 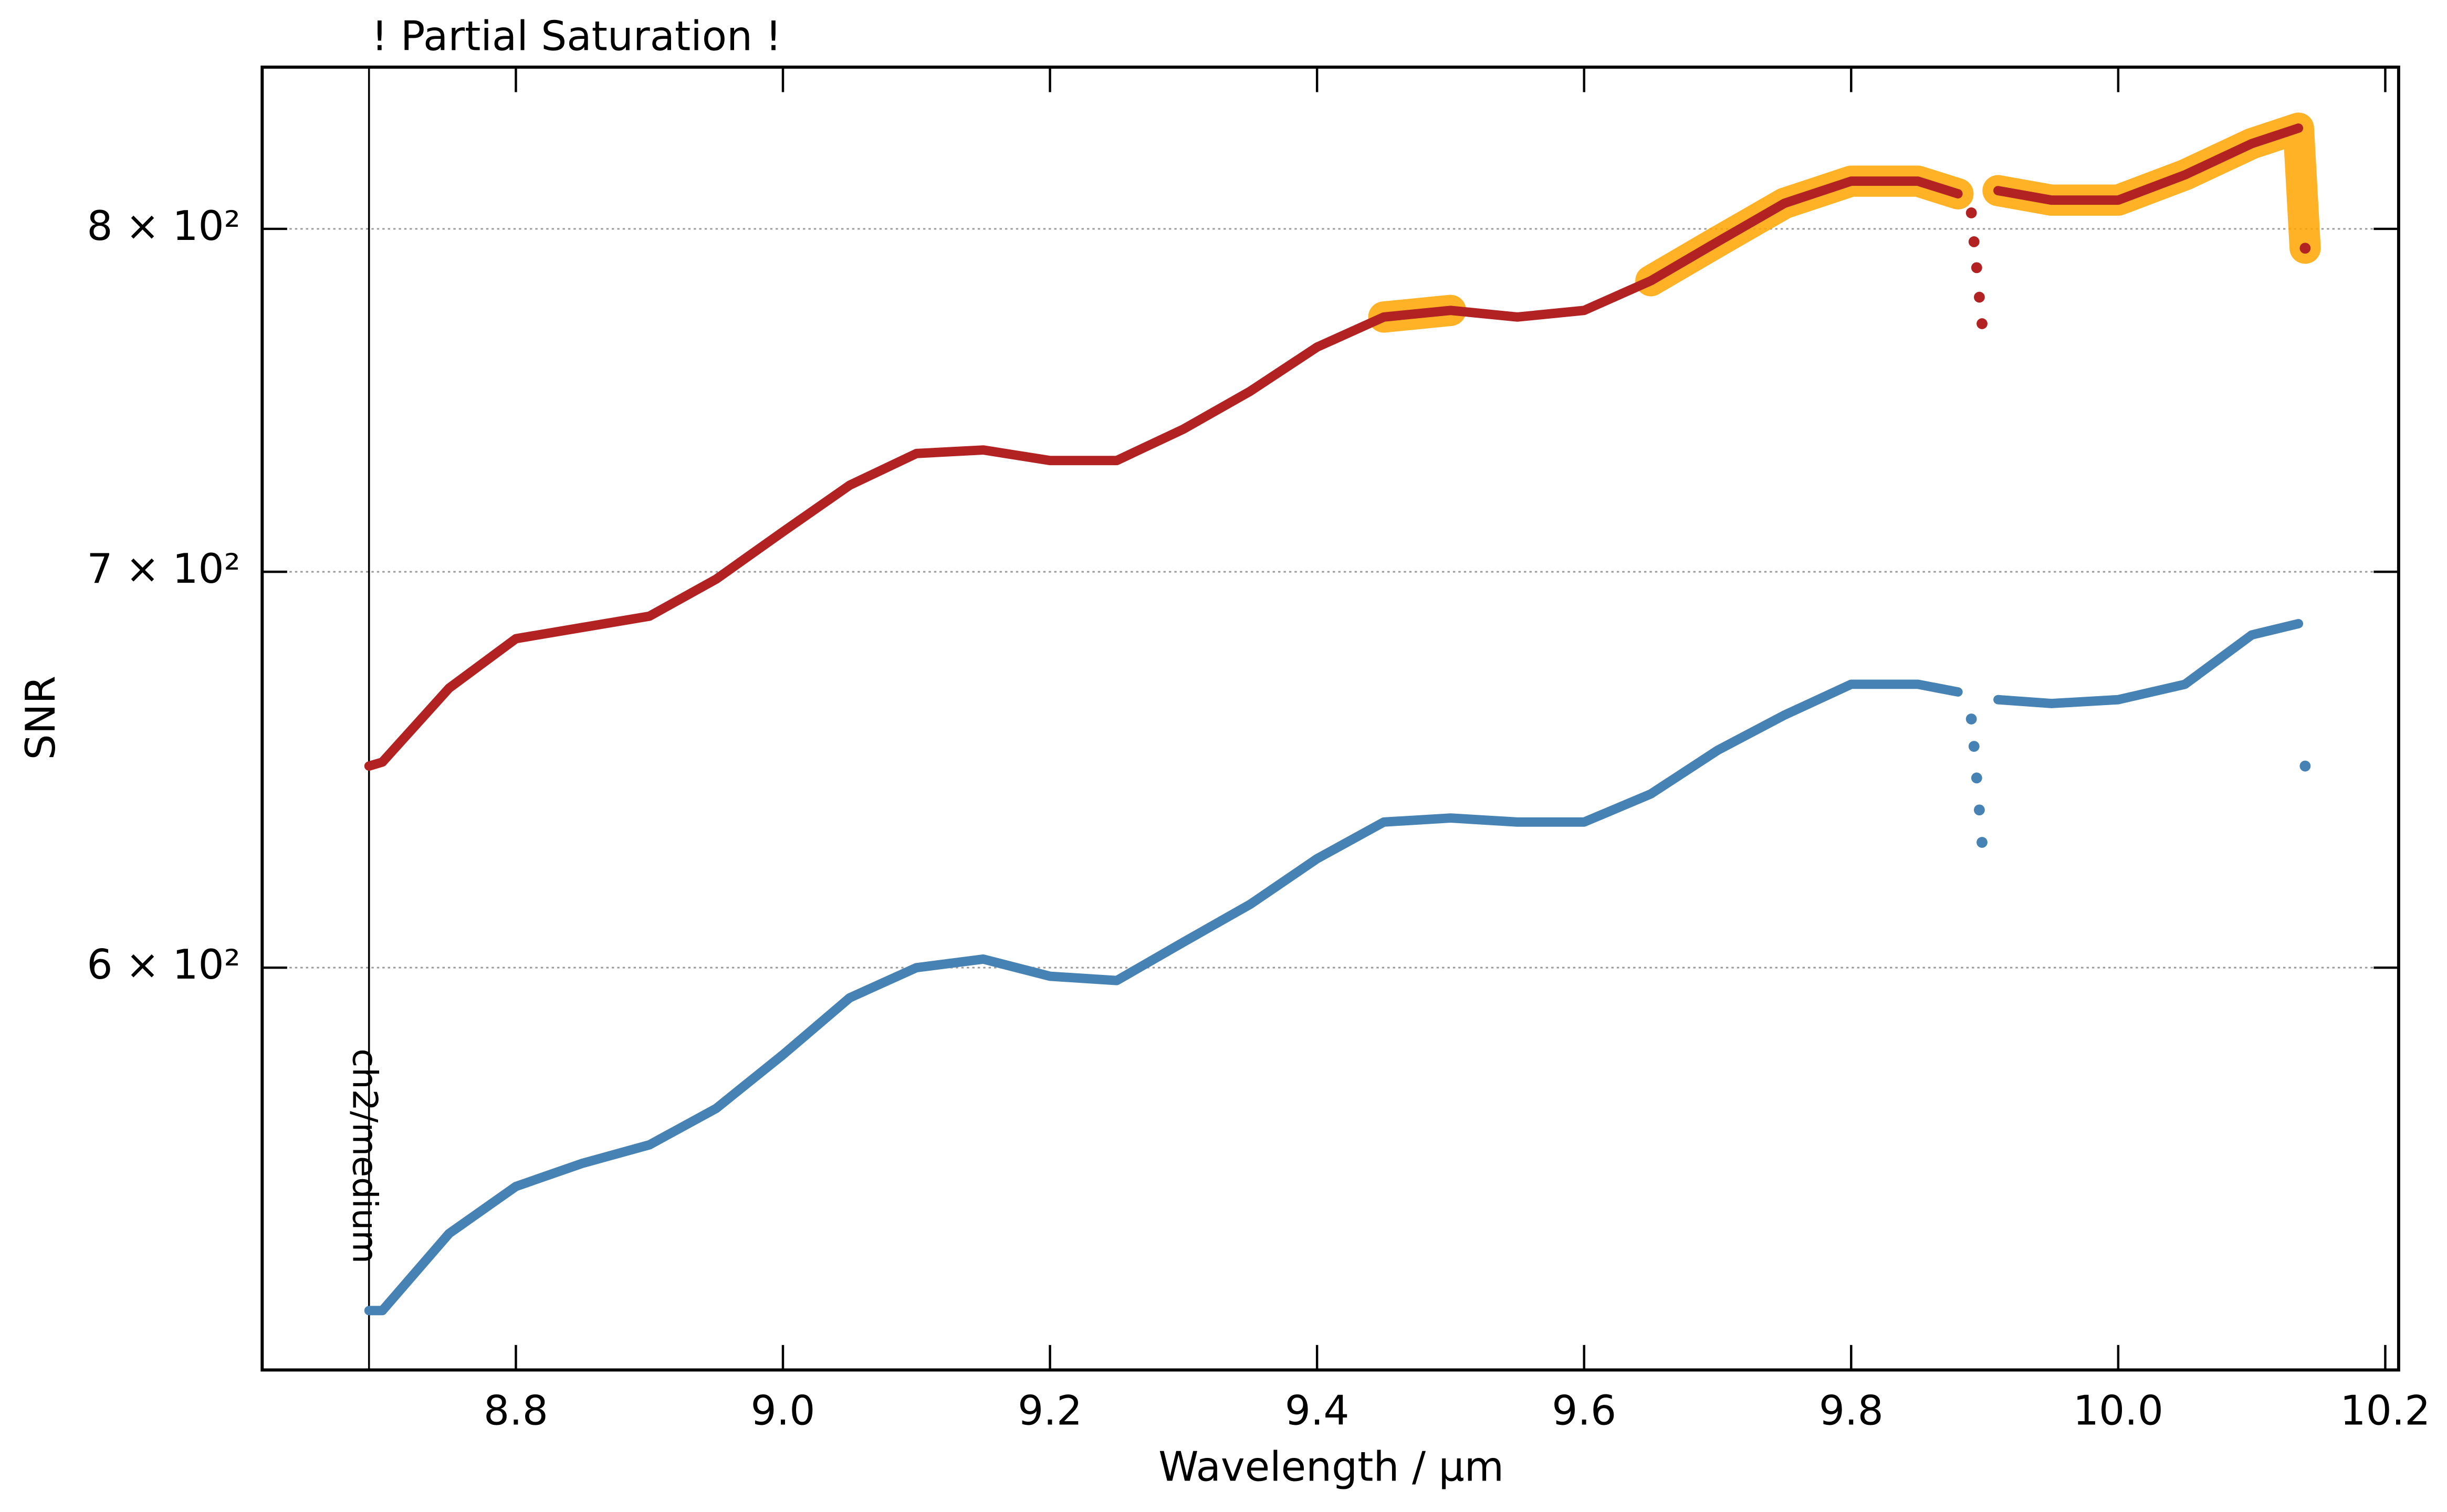 I want to click on x-tick-label: 9.6, so click(x=1584, y=1411).